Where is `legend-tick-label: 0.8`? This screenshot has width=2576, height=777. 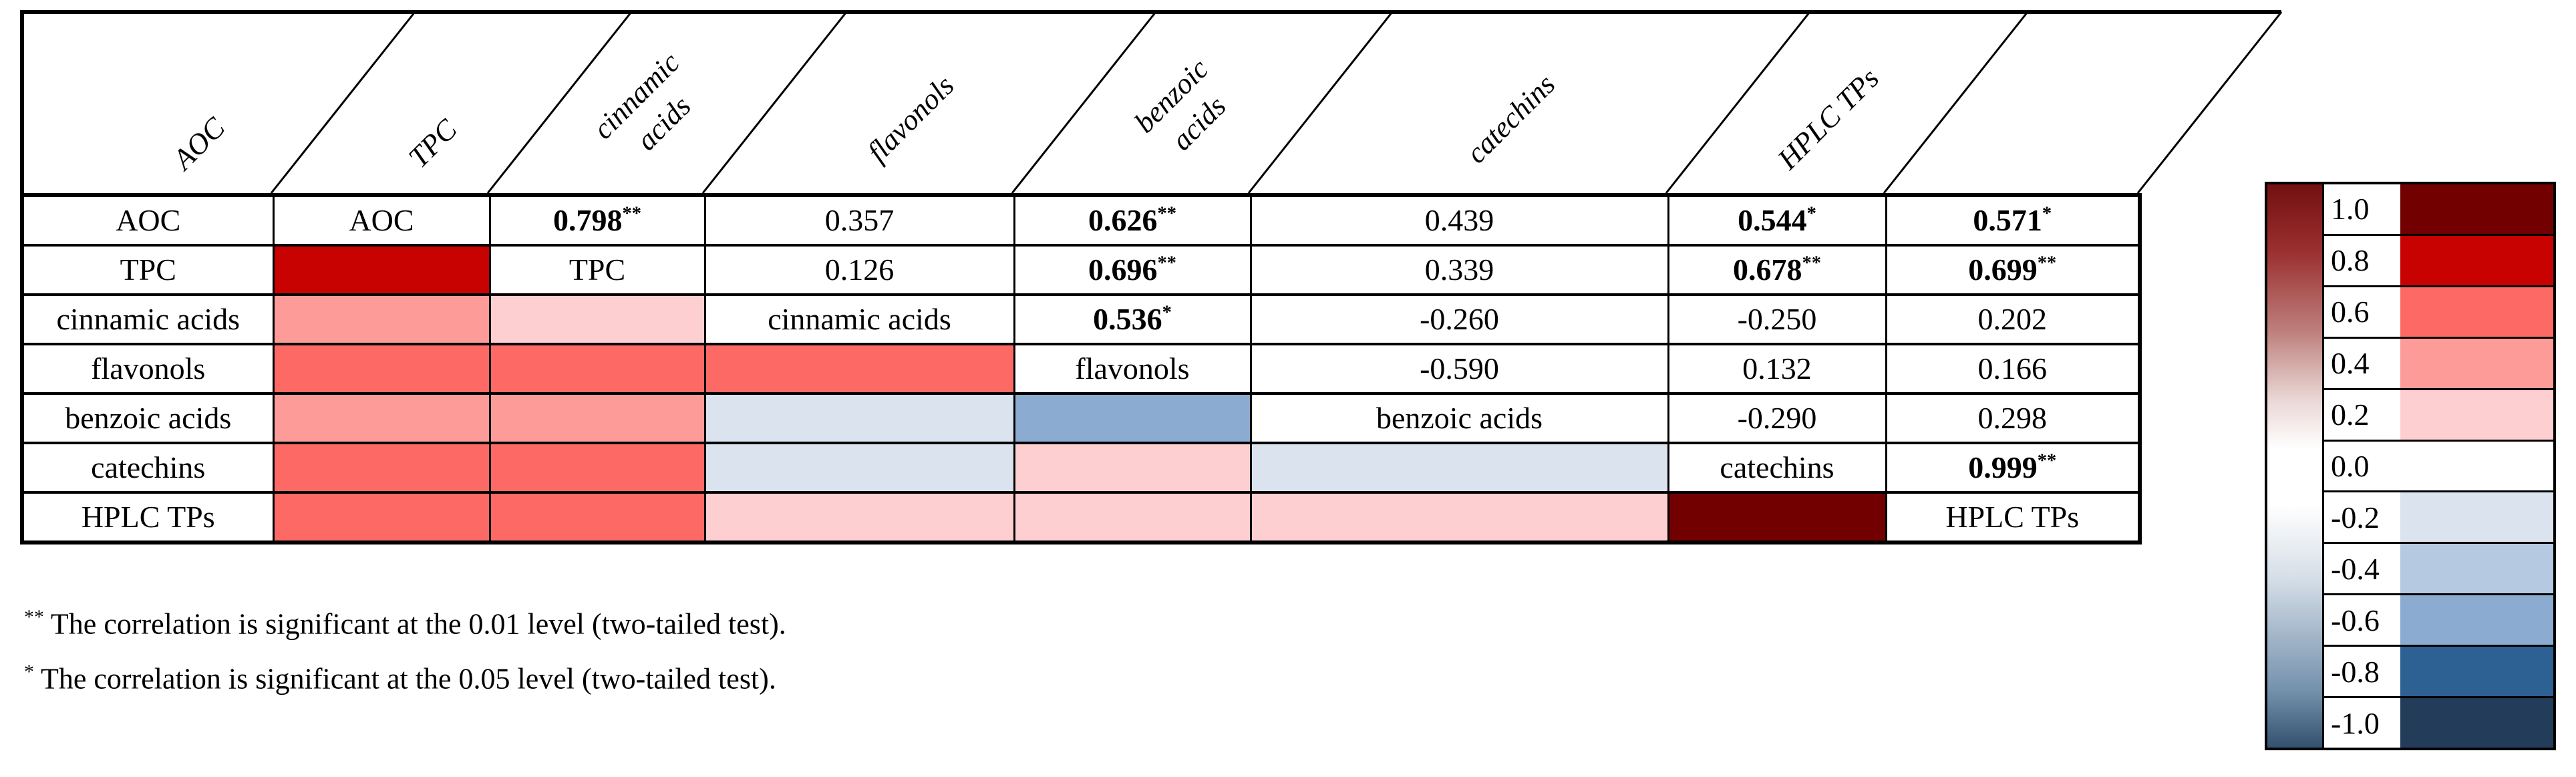
legend-tick-label: 0.8 is located at coordinates (2362, 260).